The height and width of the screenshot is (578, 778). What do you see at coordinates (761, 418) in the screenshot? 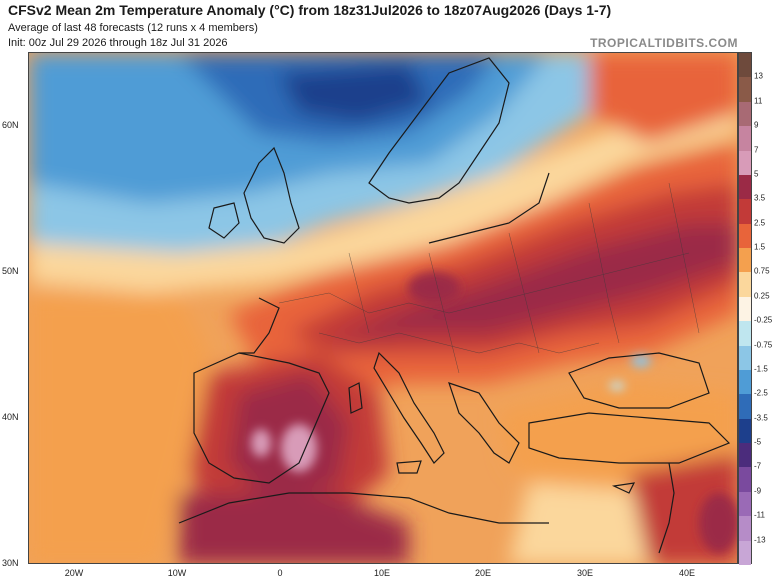
I see `colorbar-label: -3.5` at bounding box center [761, 418].